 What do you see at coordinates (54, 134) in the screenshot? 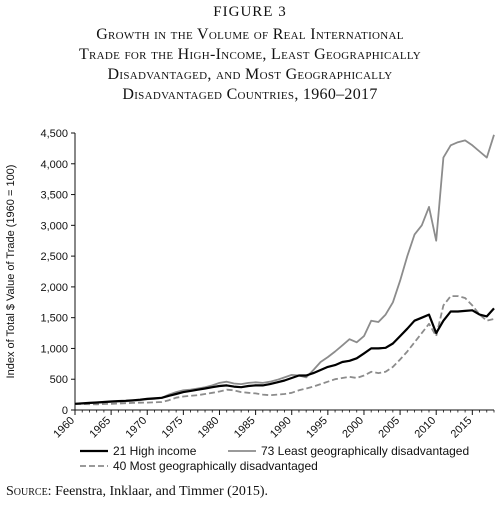
I see `y-tick-label: 4,500` at bounding box center [54, 134].